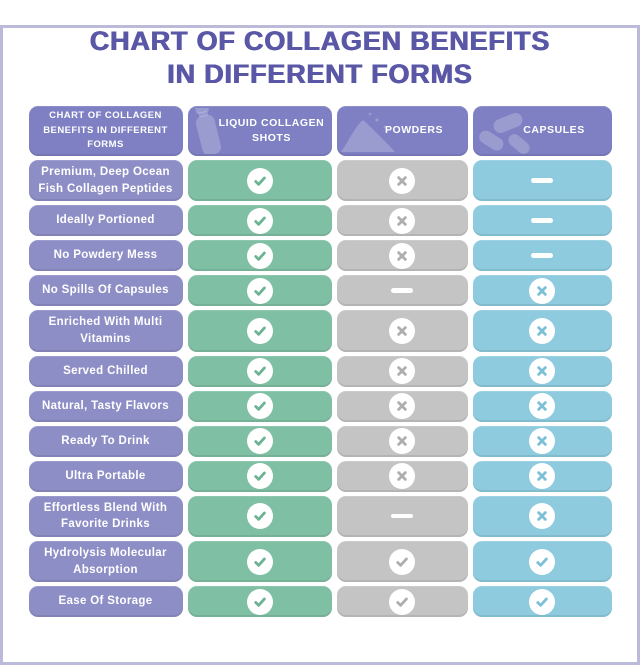 The image size is (640, 665). I want to click on row-label-cell: No Powdery Mess, so click(105, 256).